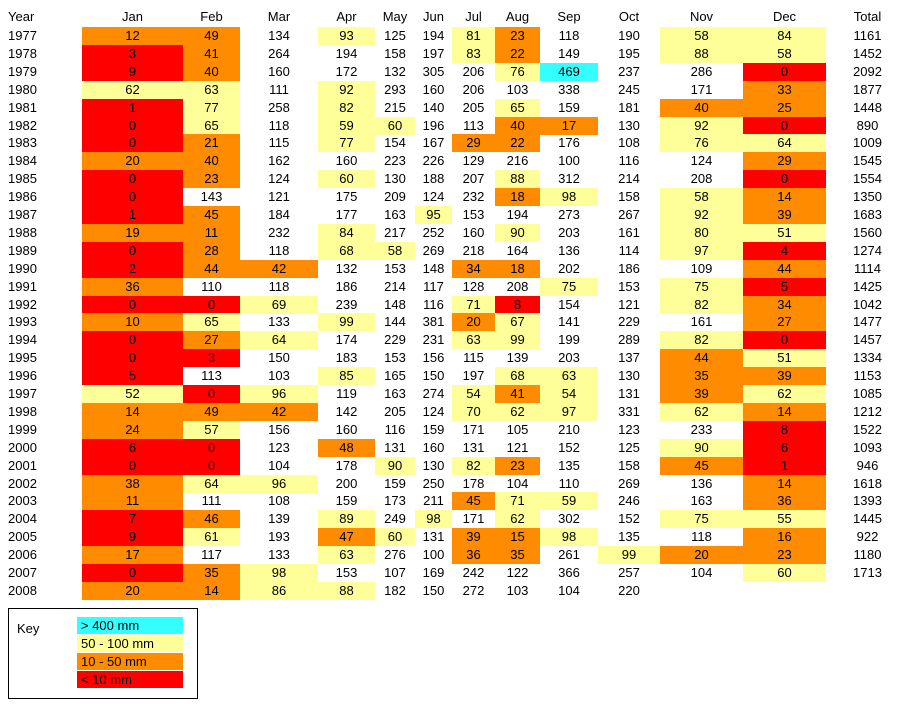 The width and height of the screenshot is (909, 704). What do you see at coordinates (701, 143) in the screenshot?
I see `highlight-cell: 76` at bounding box center [701, 143].